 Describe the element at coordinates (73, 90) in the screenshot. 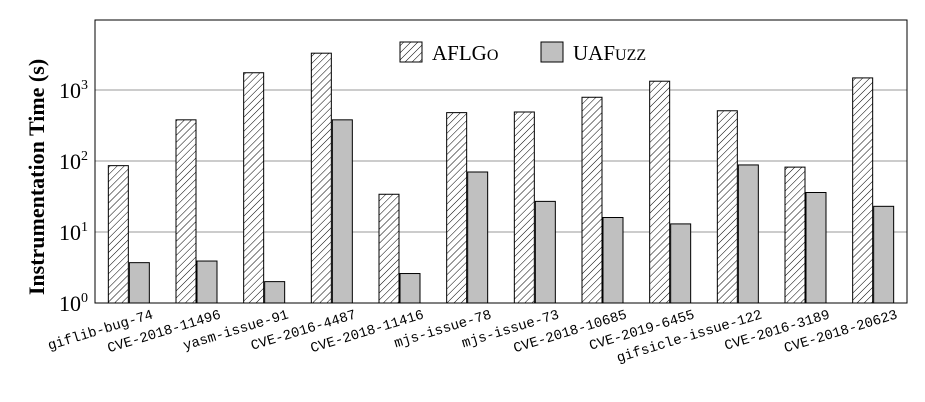

I see `y-tick-label: 10³` at that location.